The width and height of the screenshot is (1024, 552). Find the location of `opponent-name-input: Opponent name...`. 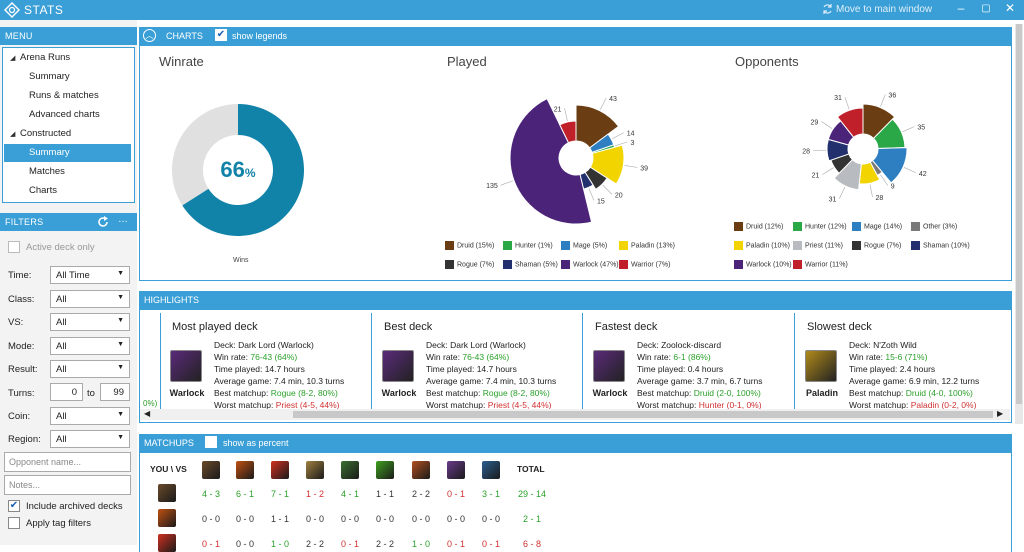

opponent-name-input: Opponent name... is located at coordinates (67, 462).